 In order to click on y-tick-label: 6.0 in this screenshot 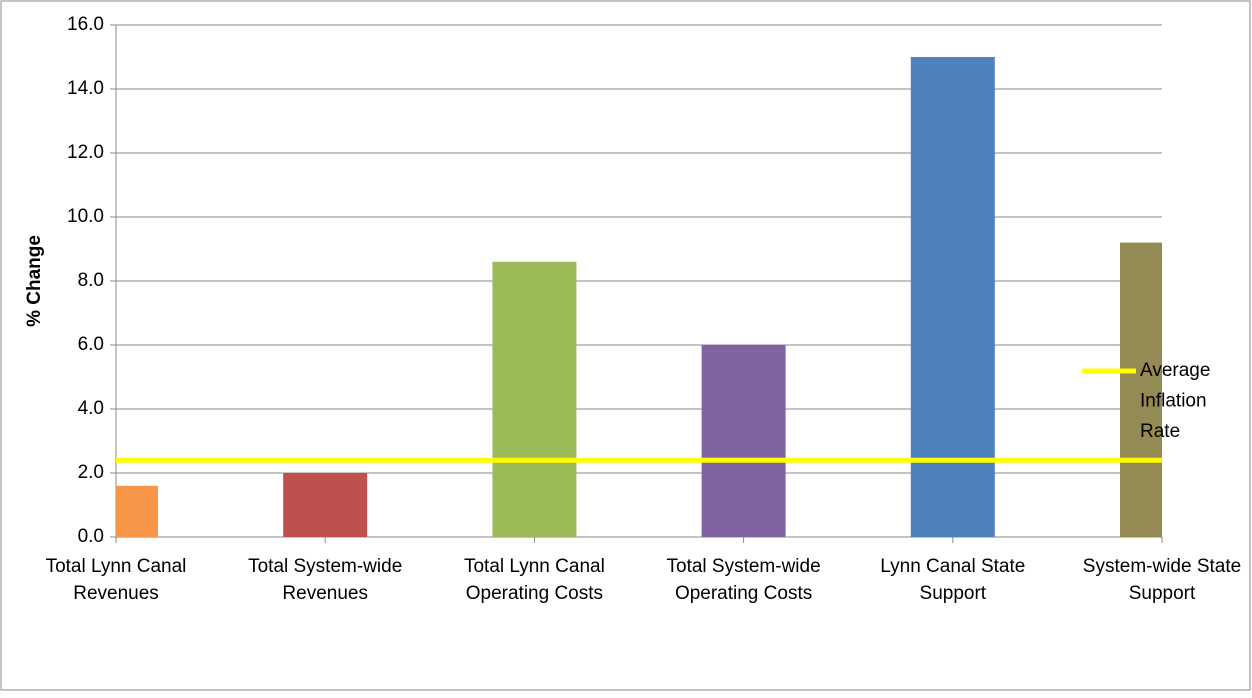, I will do `click(91, 344)`.